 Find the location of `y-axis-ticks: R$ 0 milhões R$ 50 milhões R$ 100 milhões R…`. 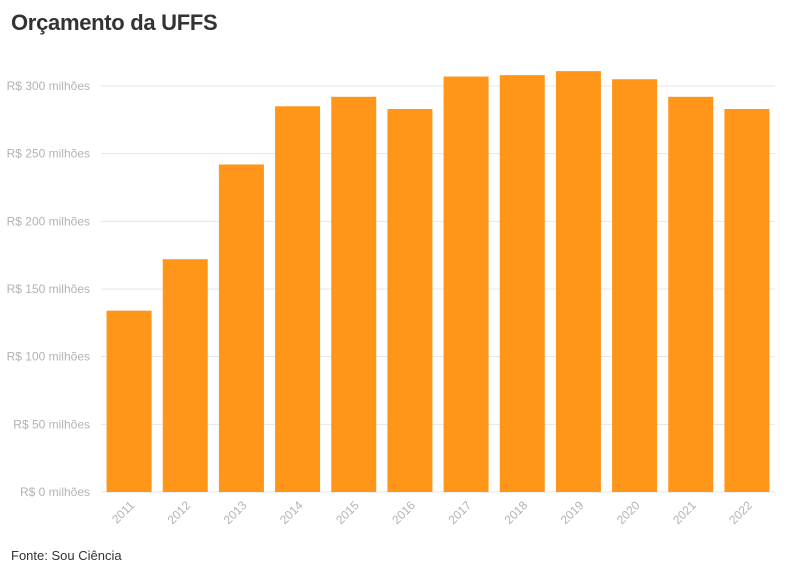

y-axis-ticks: R$ 0 milhões R$ 50 milhões R$ 100 milhões R… is located at coordinates (48, 289).